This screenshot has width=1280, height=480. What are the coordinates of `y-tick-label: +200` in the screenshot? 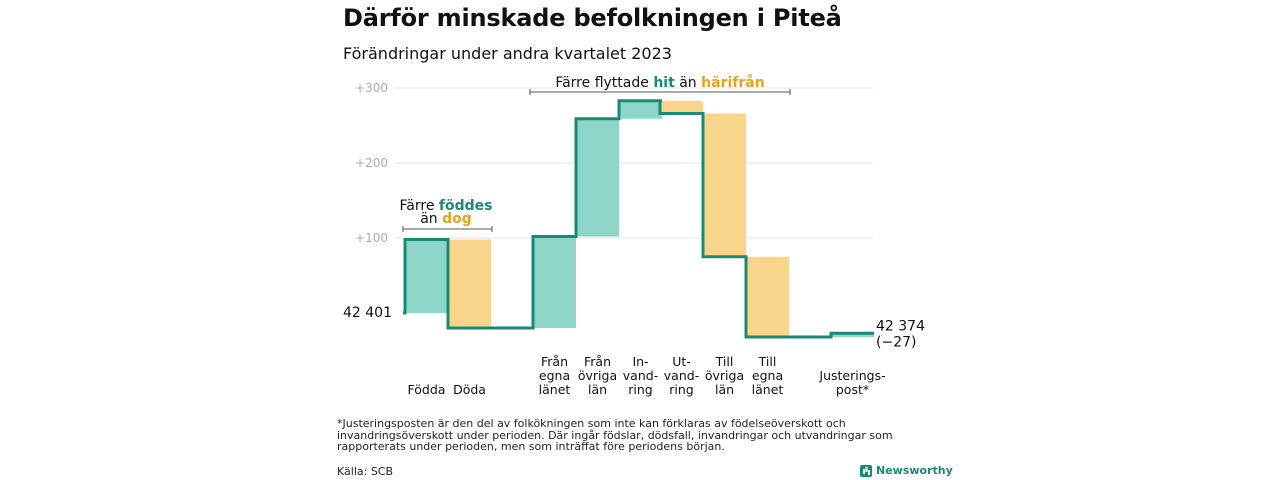 It's located at (371, 163).